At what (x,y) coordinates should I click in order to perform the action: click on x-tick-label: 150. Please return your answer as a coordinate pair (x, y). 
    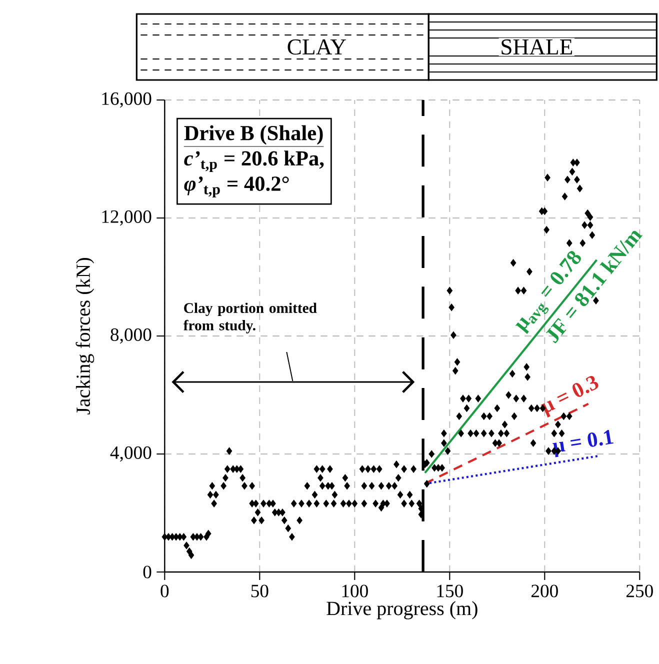
    Looking at the image, I should click on (450, 591).